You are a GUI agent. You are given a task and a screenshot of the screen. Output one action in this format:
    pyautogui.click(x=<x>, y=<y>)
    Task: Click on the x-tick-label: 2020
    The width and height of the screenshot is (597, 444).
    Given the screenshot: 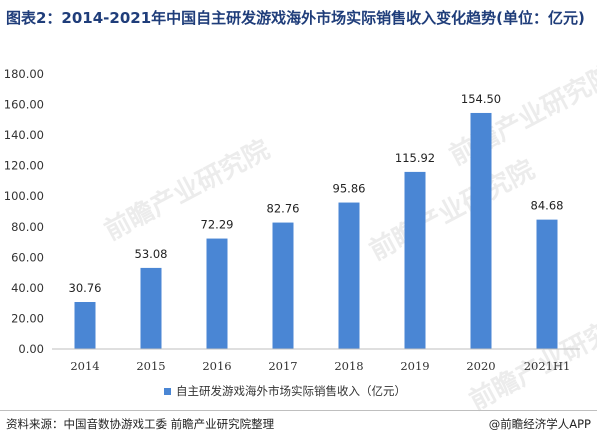 What is the action you would take?
    pyautogui.click(x=480, y=366)
    